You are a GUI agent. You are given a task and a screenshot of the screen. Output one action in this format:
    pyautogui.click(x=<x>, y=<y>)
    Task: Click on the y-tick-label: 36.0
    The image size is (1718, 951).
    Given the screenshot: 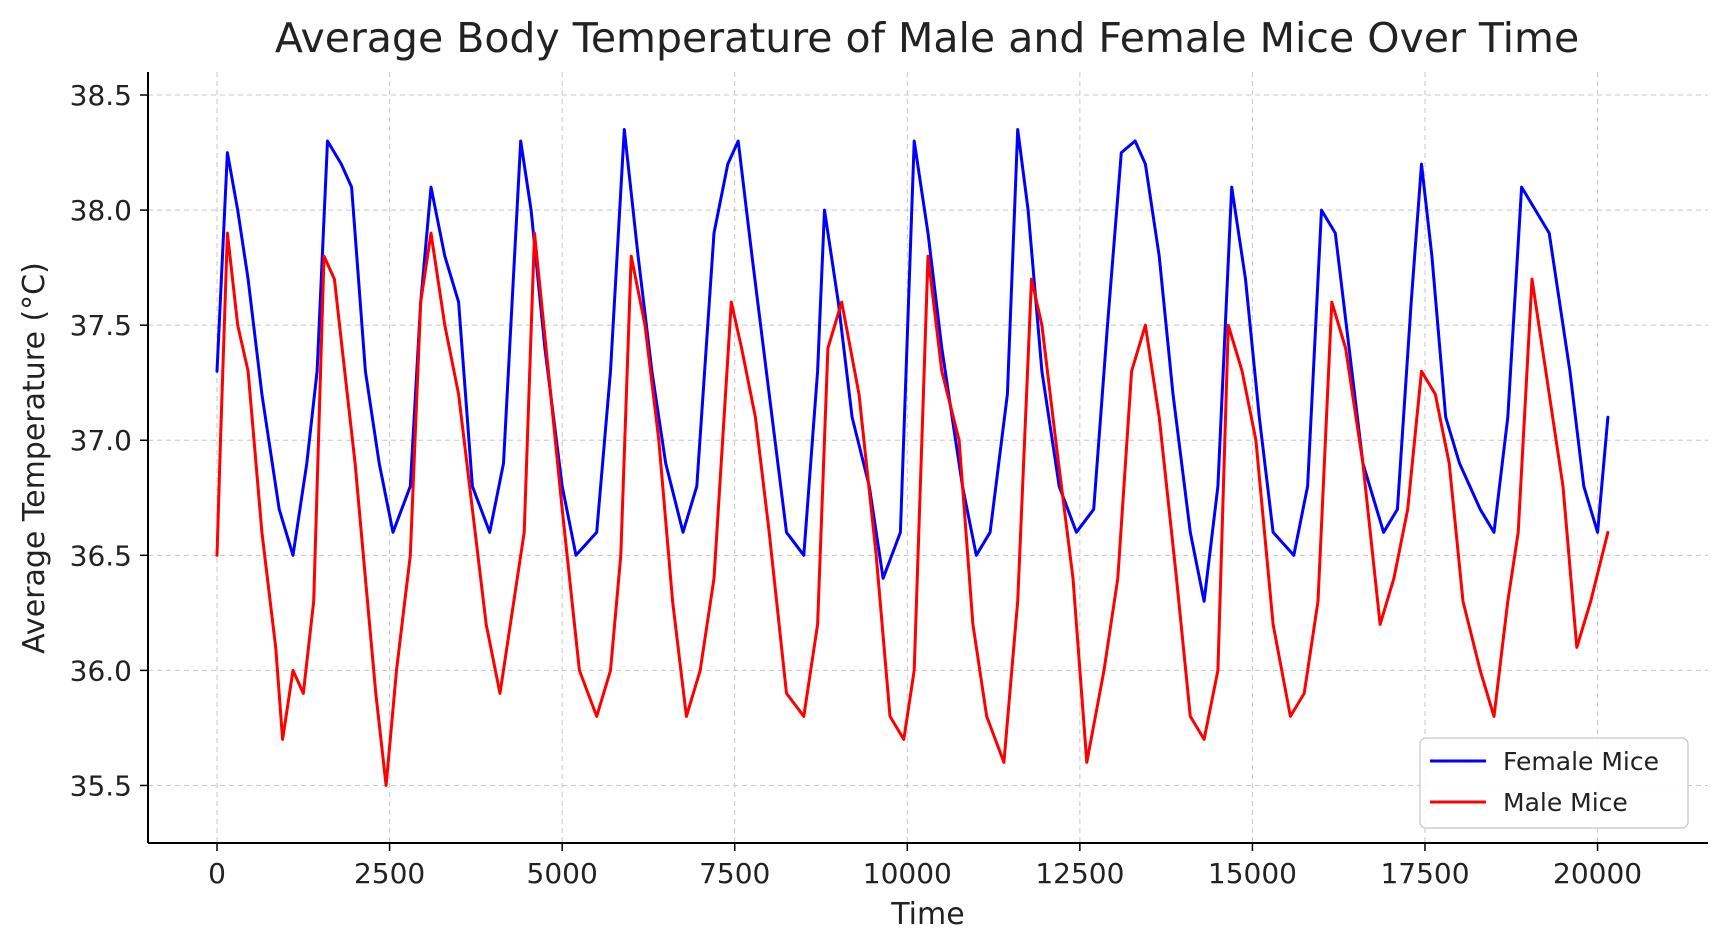 What is the action you would take?
    pyautogui.click(x=101, y=670)
    